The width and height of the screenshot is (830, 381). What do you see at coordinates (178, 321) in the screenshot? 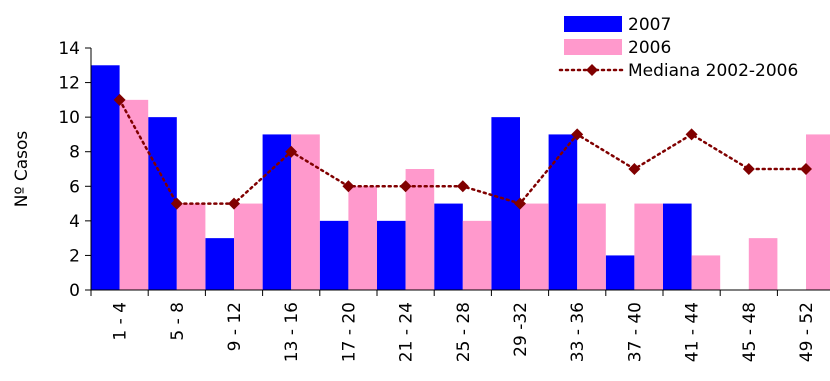
I see `x-tick-label-1: 5 - 8` at bounding box center [178, 321].